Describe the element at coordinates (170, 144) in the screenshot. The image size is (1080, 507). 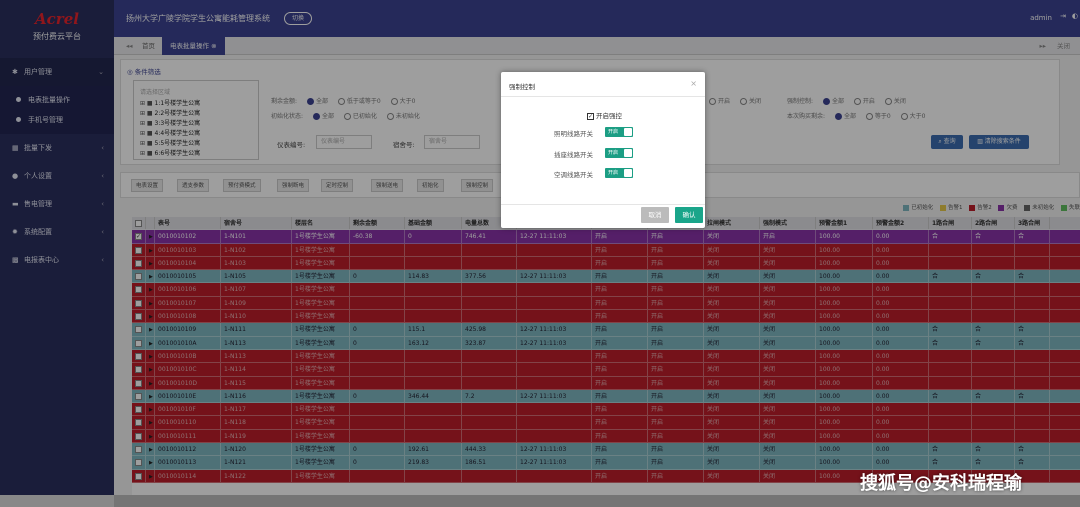
I see `tree-item: 5:5号楼学生公寓` at that location.